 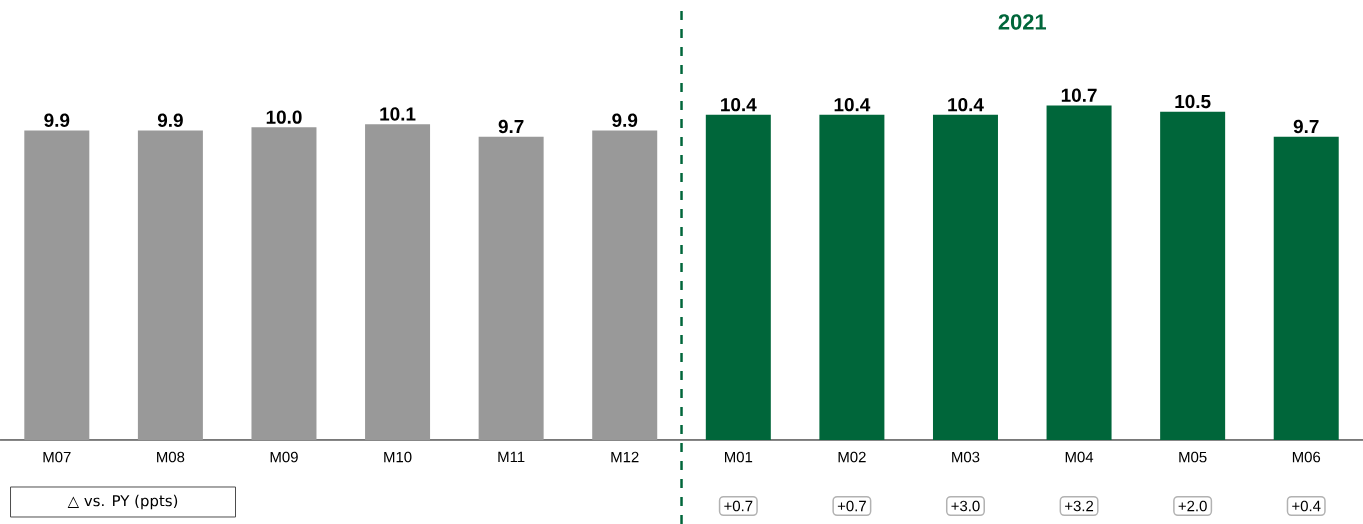 I want to click on data-label: 10.7, so click(x=1079, y=95).